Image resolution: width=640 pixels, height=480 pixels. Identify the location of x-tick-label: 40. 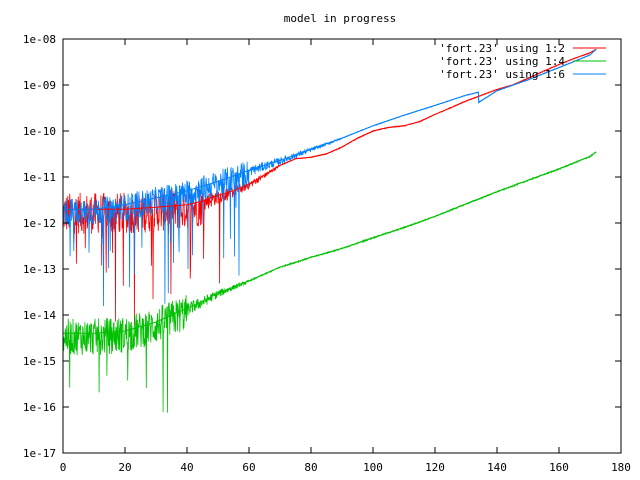
(186, 467).